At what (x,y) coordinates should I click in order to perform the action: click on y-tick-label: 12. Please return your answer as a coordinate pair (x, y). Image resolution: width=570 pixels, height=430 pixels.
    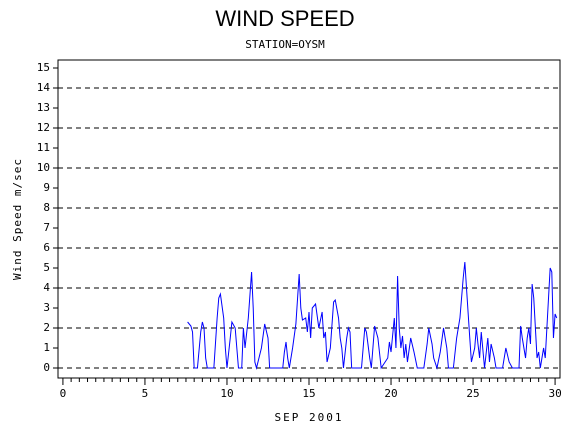
    Looking at the image, I should click on (43, 127).